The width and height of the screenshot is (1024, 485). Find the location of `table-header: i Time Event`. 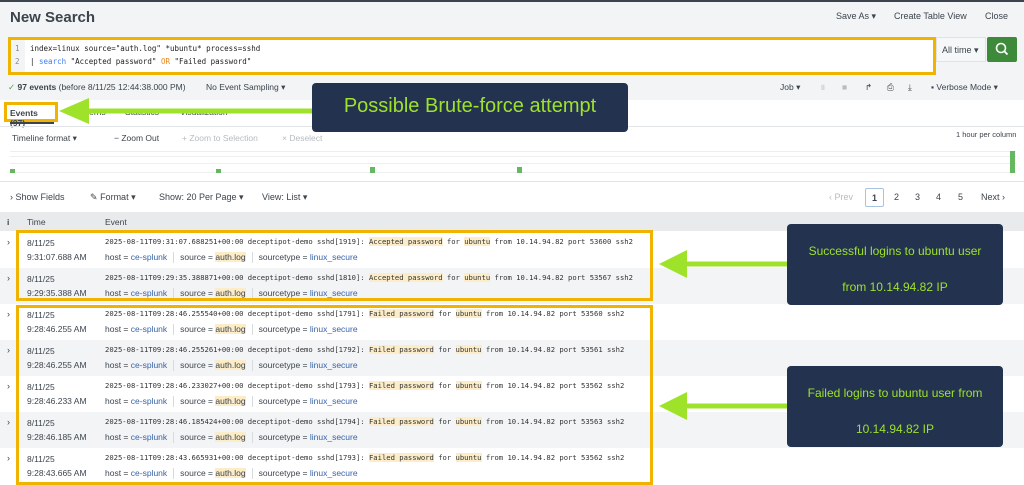

table-header: i Time Event is located at coordinates (512, 221).